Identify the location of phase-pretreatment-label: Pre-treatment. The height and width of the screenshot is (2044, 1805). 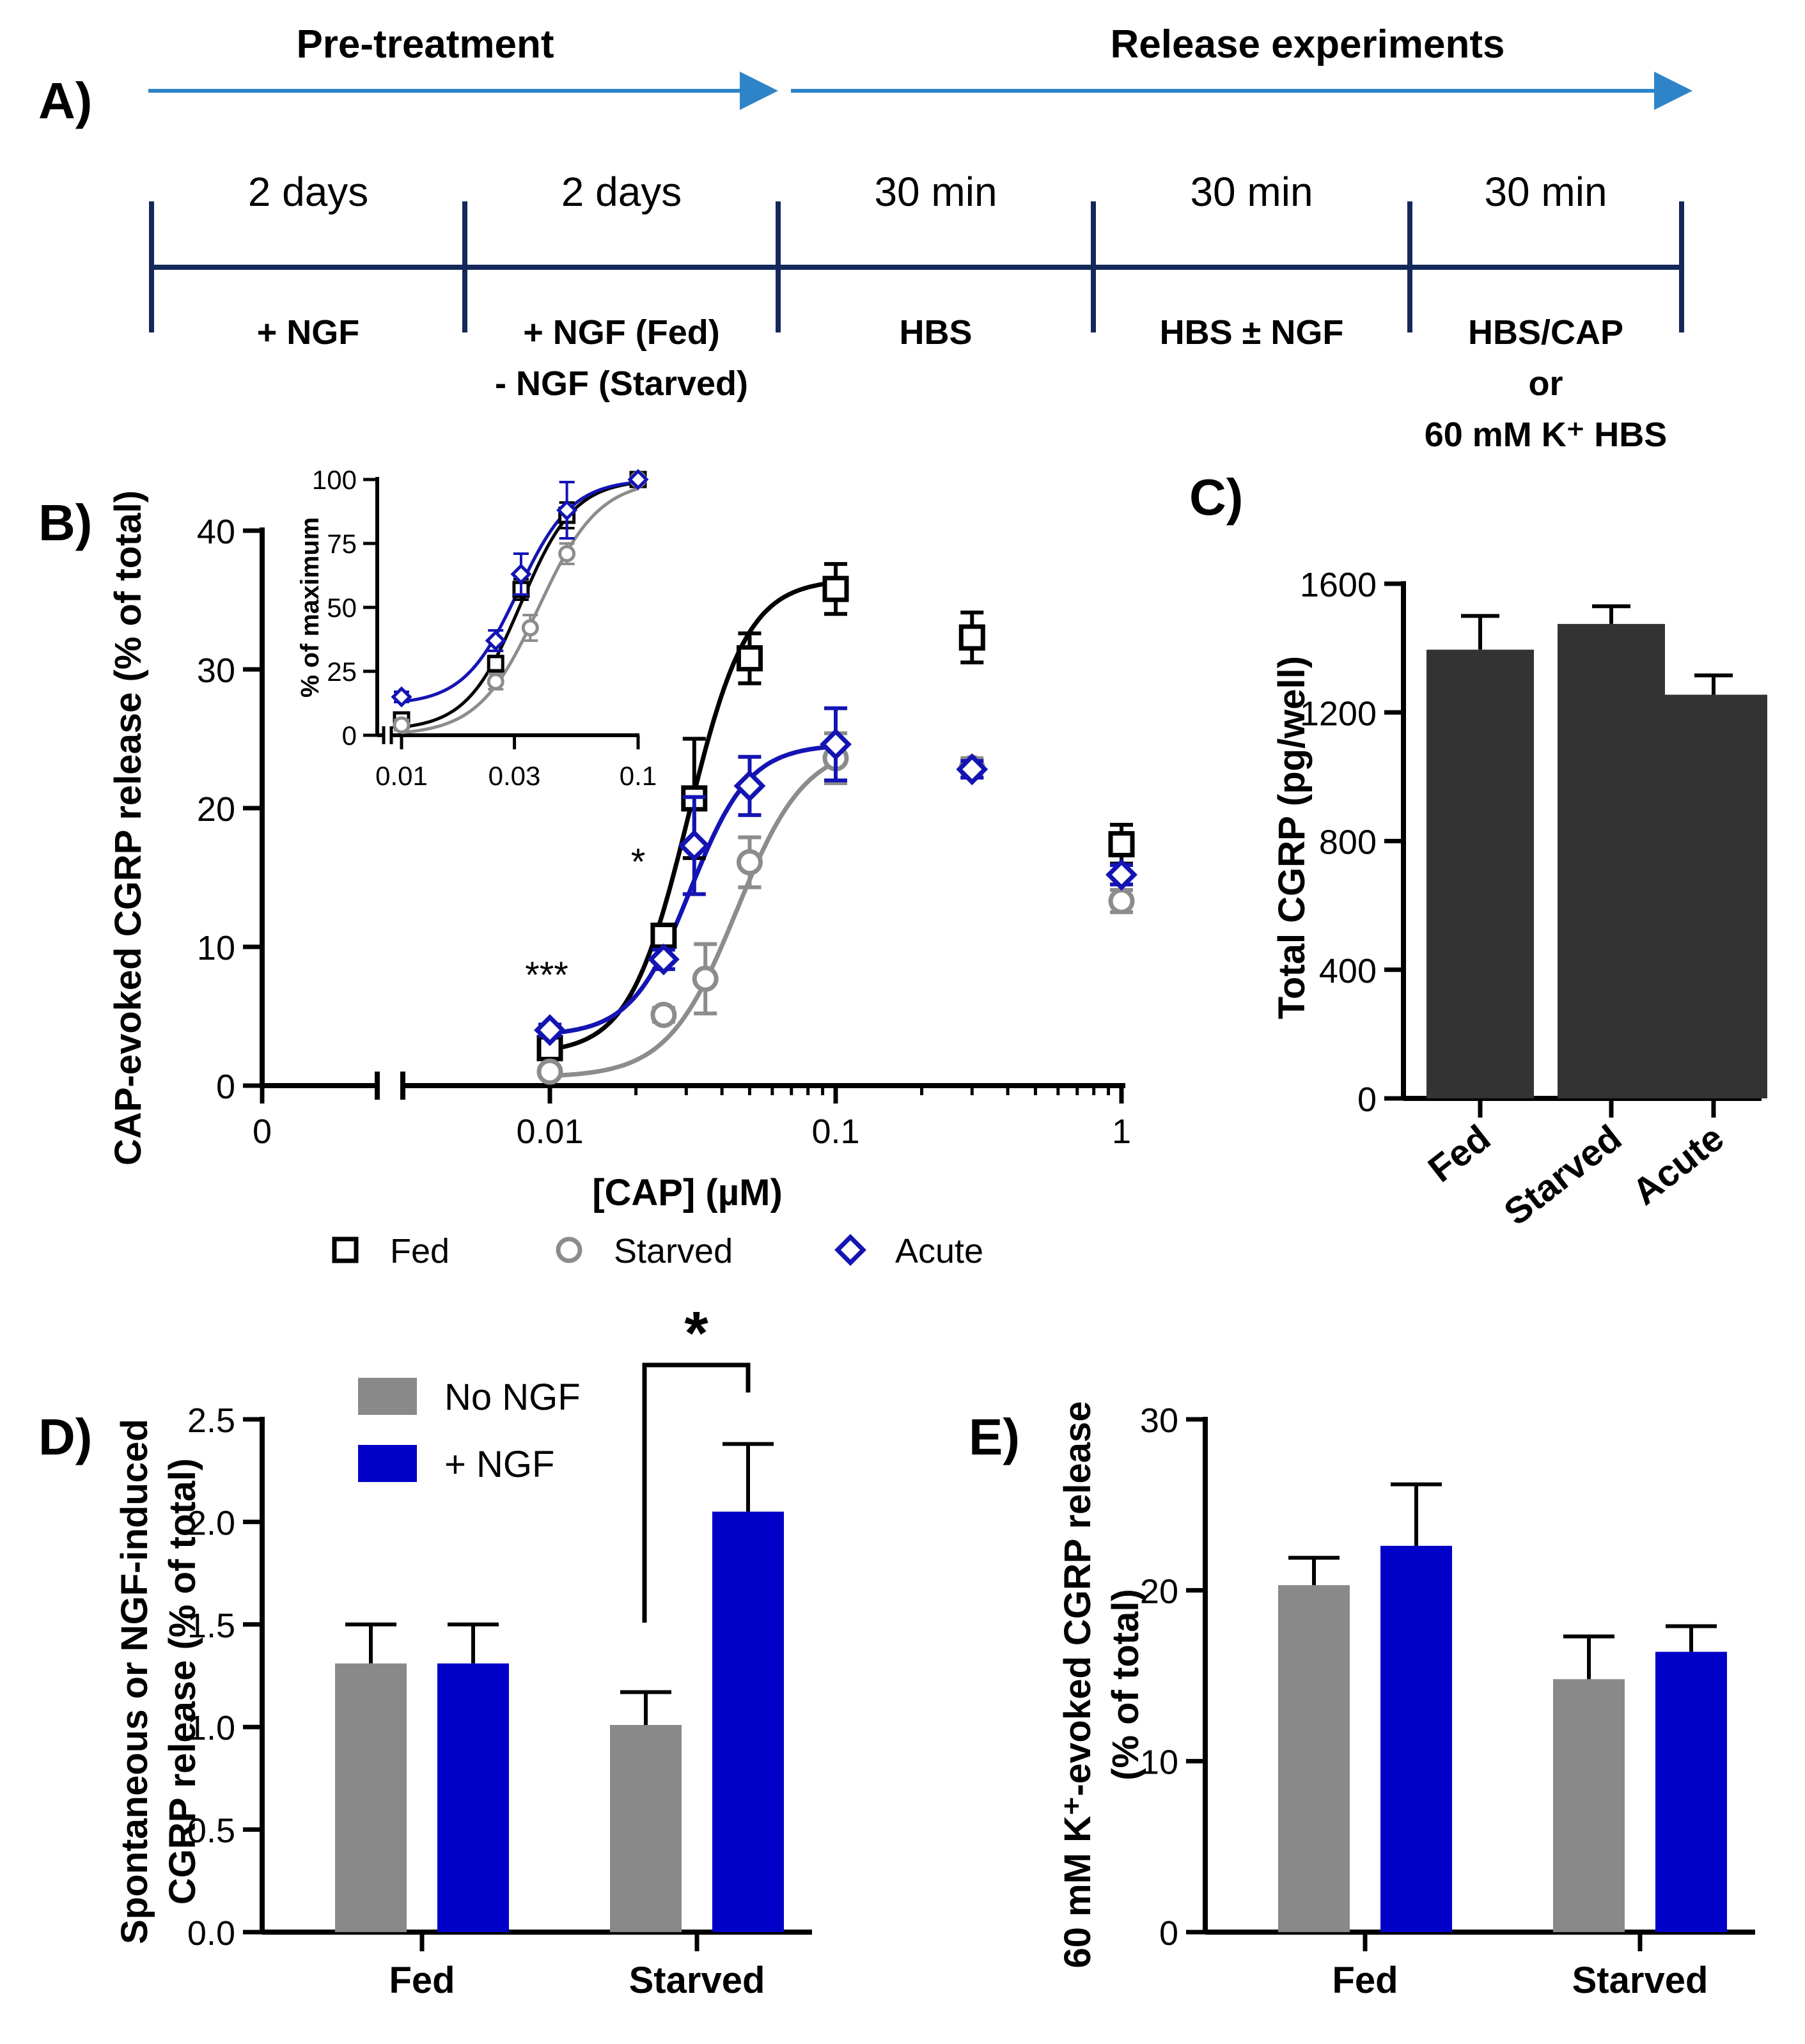
(425, 44).